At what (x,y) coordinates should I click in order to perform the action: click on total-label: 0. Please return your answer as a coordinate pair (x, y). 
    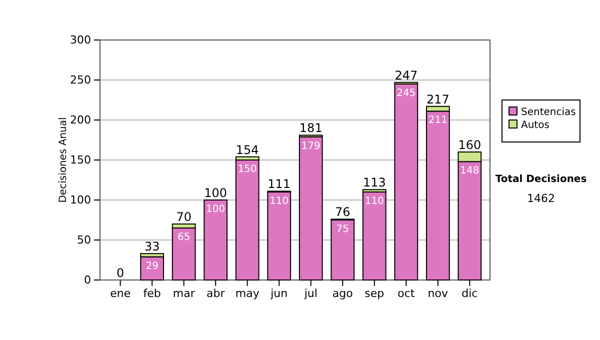
    Looking at the image, I should click on (120, 273).